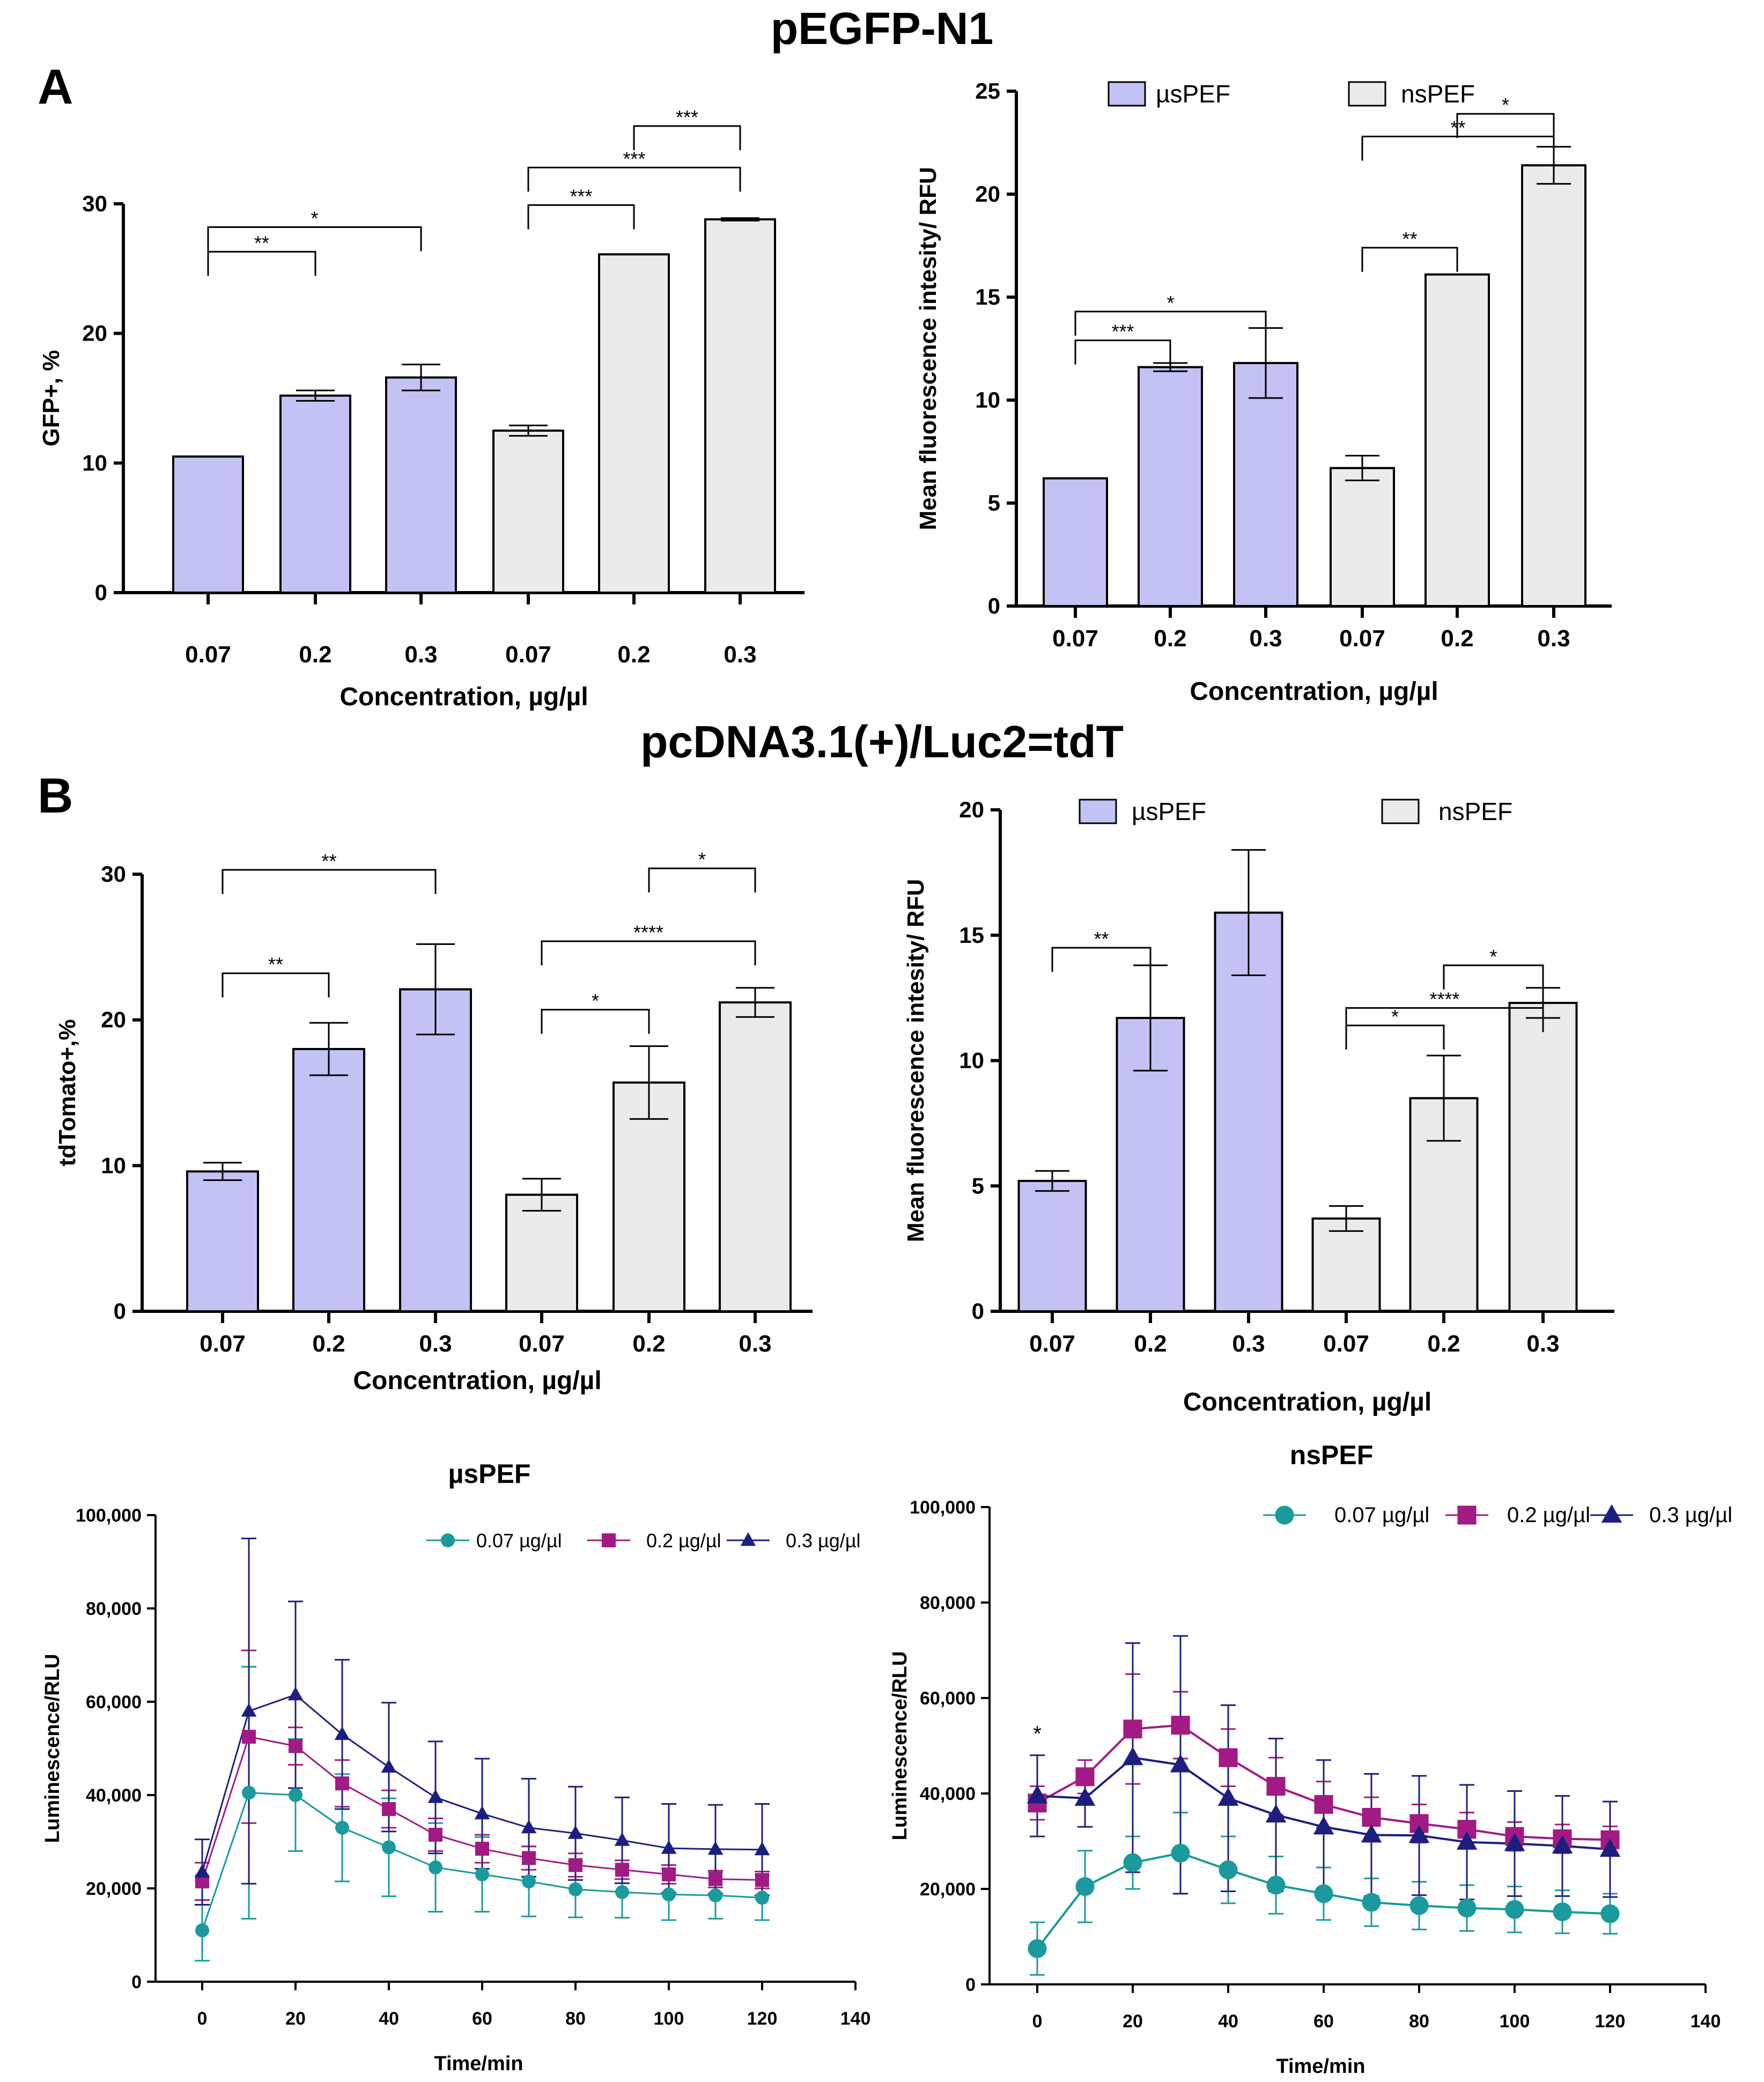  Describe the element at coordinates (203, 2019) in the screenshot. I see `x-tick-label: 0` at that location.